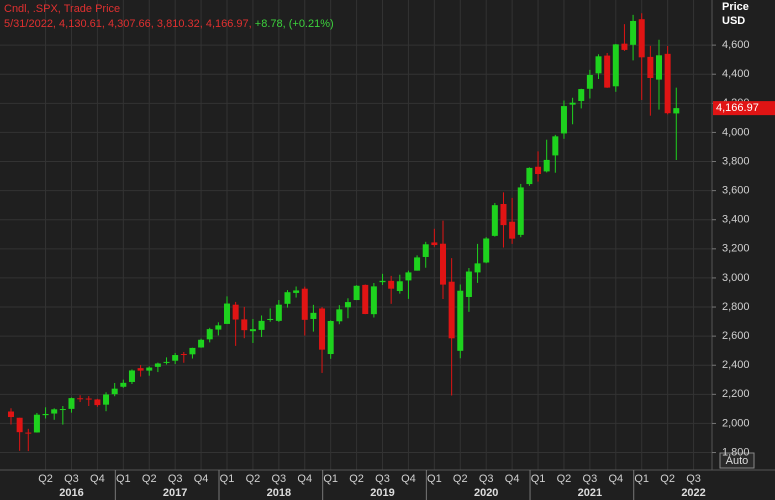 Image resolution: width=775 pixels, height=500 pixels. I want to click on y-tick-label: 2,200, so click(736, 394).